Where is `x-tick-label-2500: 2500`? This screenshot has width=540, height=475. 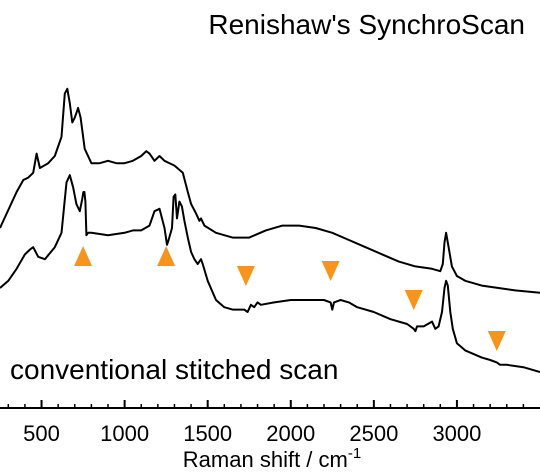 x-tick-label-2500: 2500 is located at coordinates (373, 433).